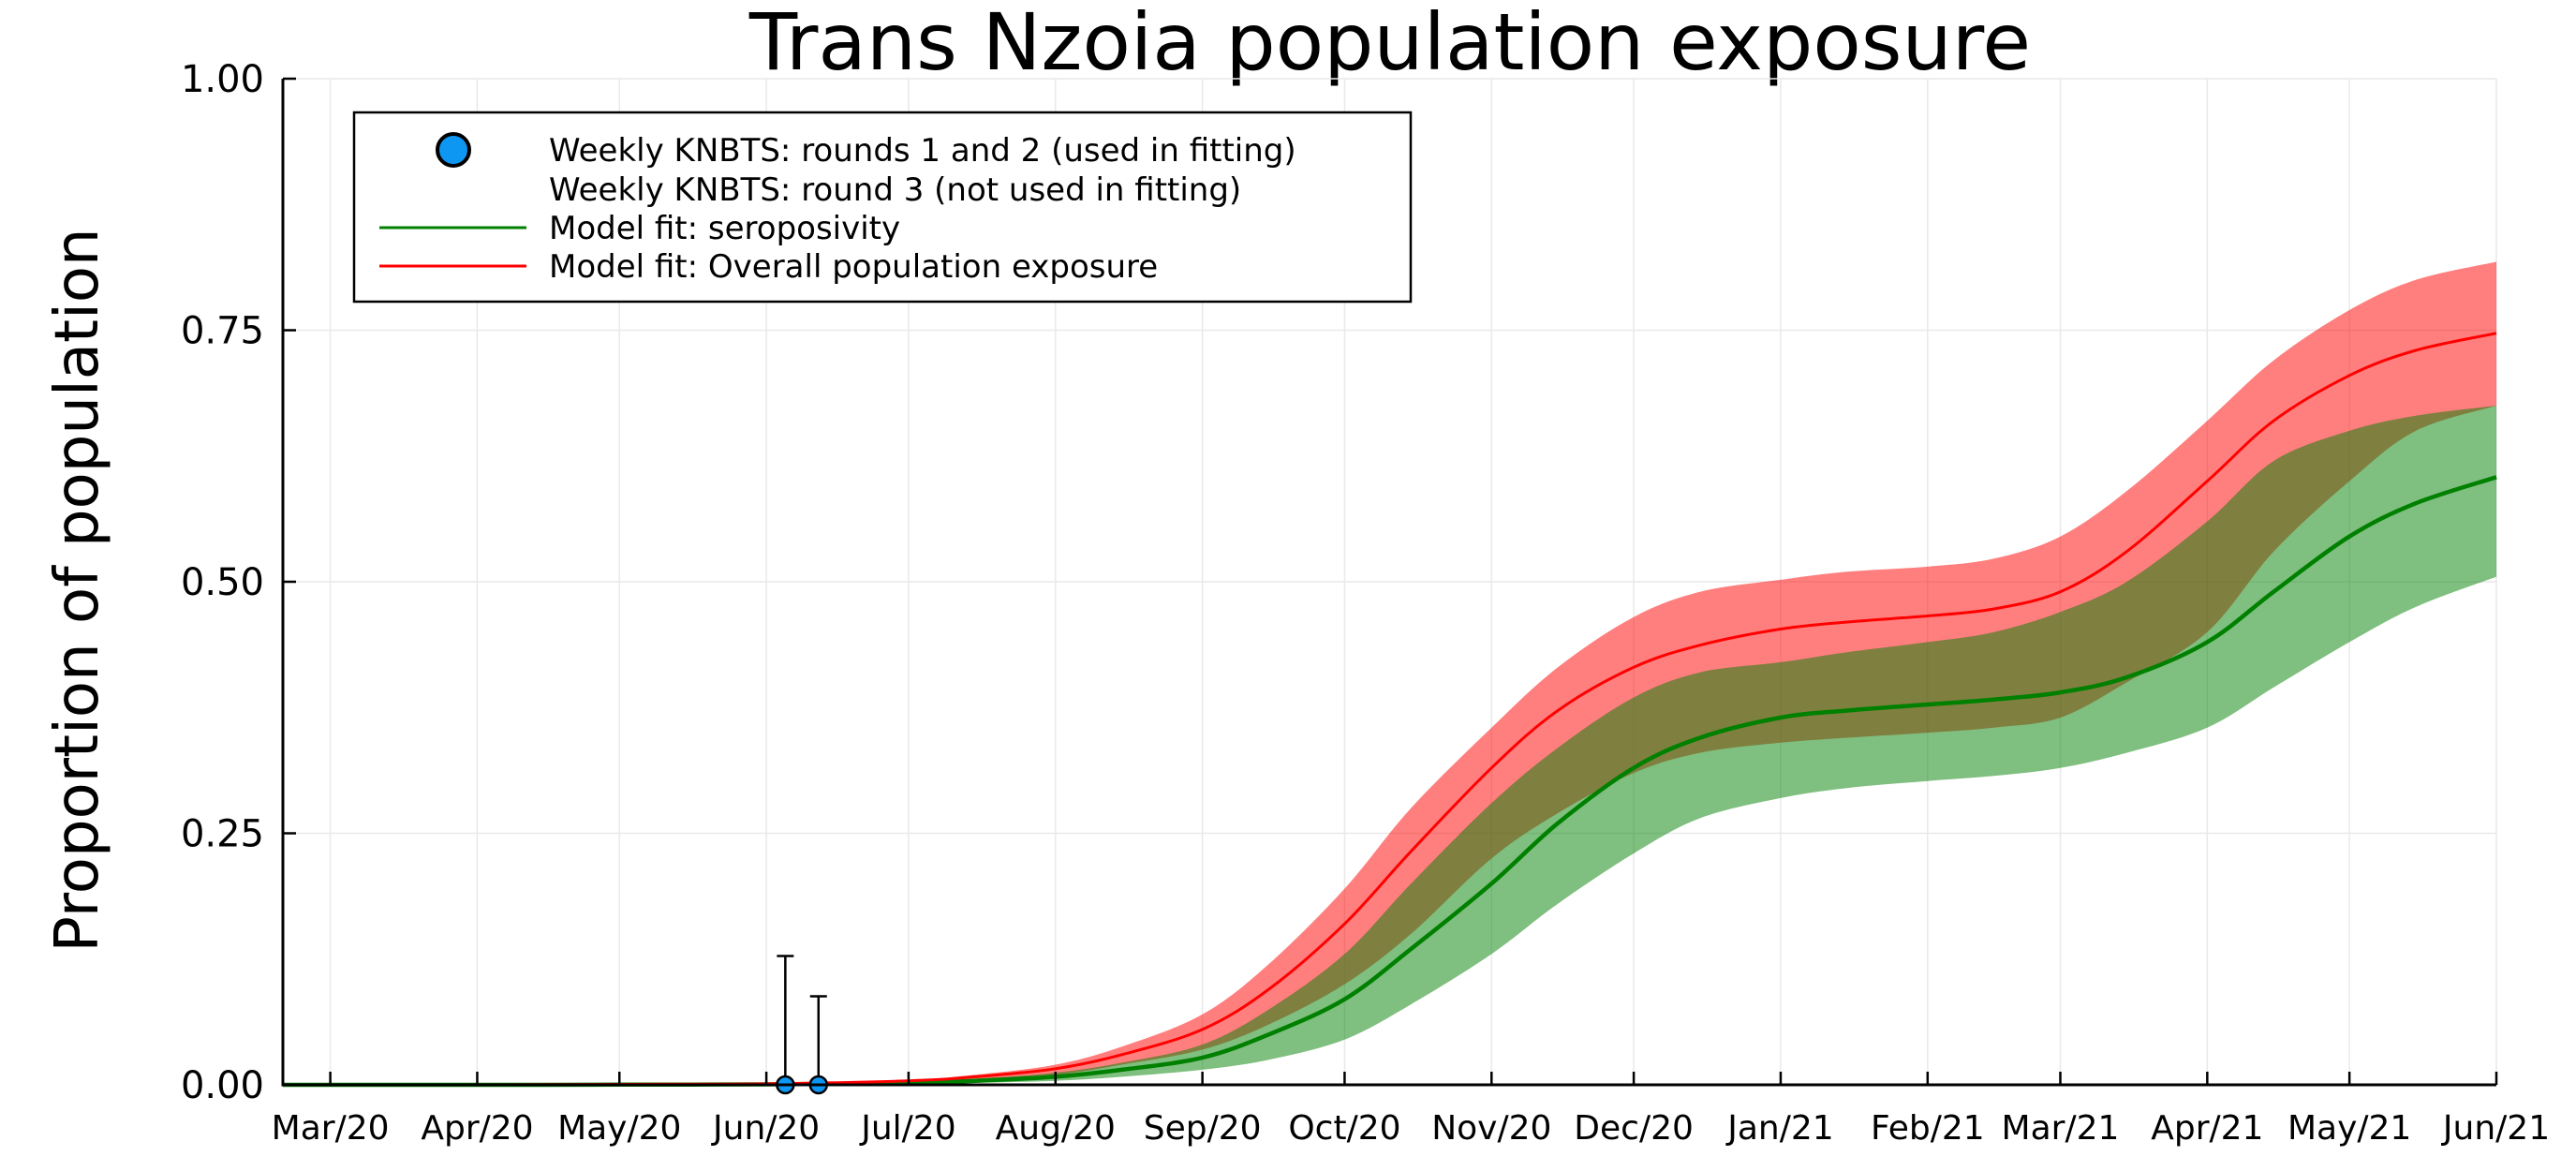 The image size is (2576, 1171). Describe the element at coordinates (1344, 1128) in the screenshot. I see `x-tick-label-7: Oct/20` at that location.